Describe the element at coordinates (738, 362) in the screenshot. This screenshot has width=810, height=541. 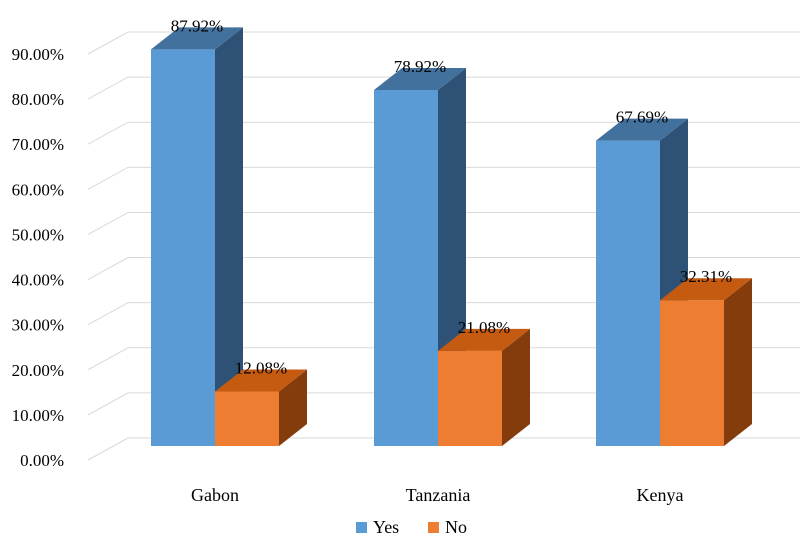
I see `bar-side-no-kenya` at that location.